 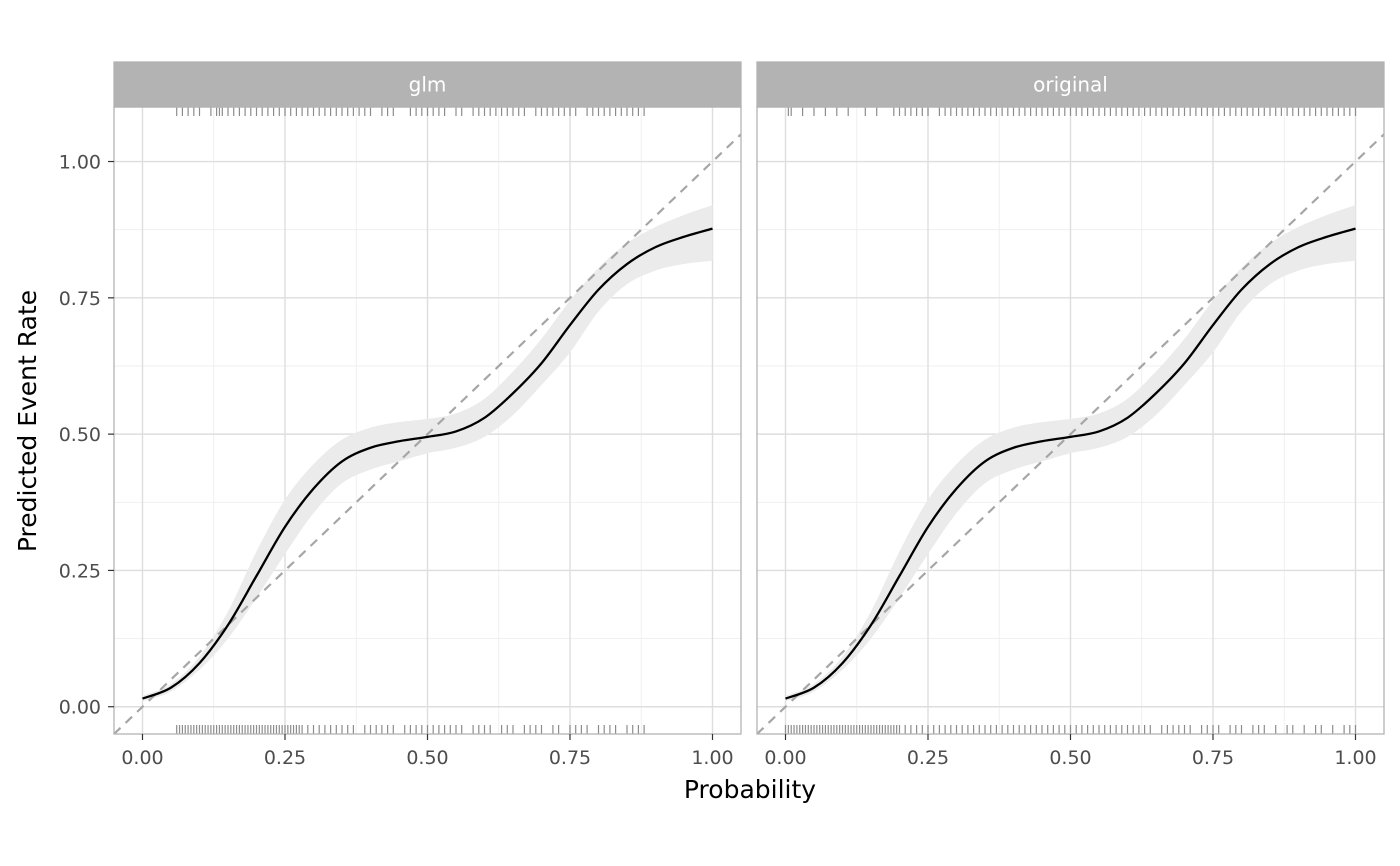 What do you see at coordinates (27, 421) in the screenshot?
I see `y-axis-title: Predicted Event Rate` at bounding box center [27, 421].